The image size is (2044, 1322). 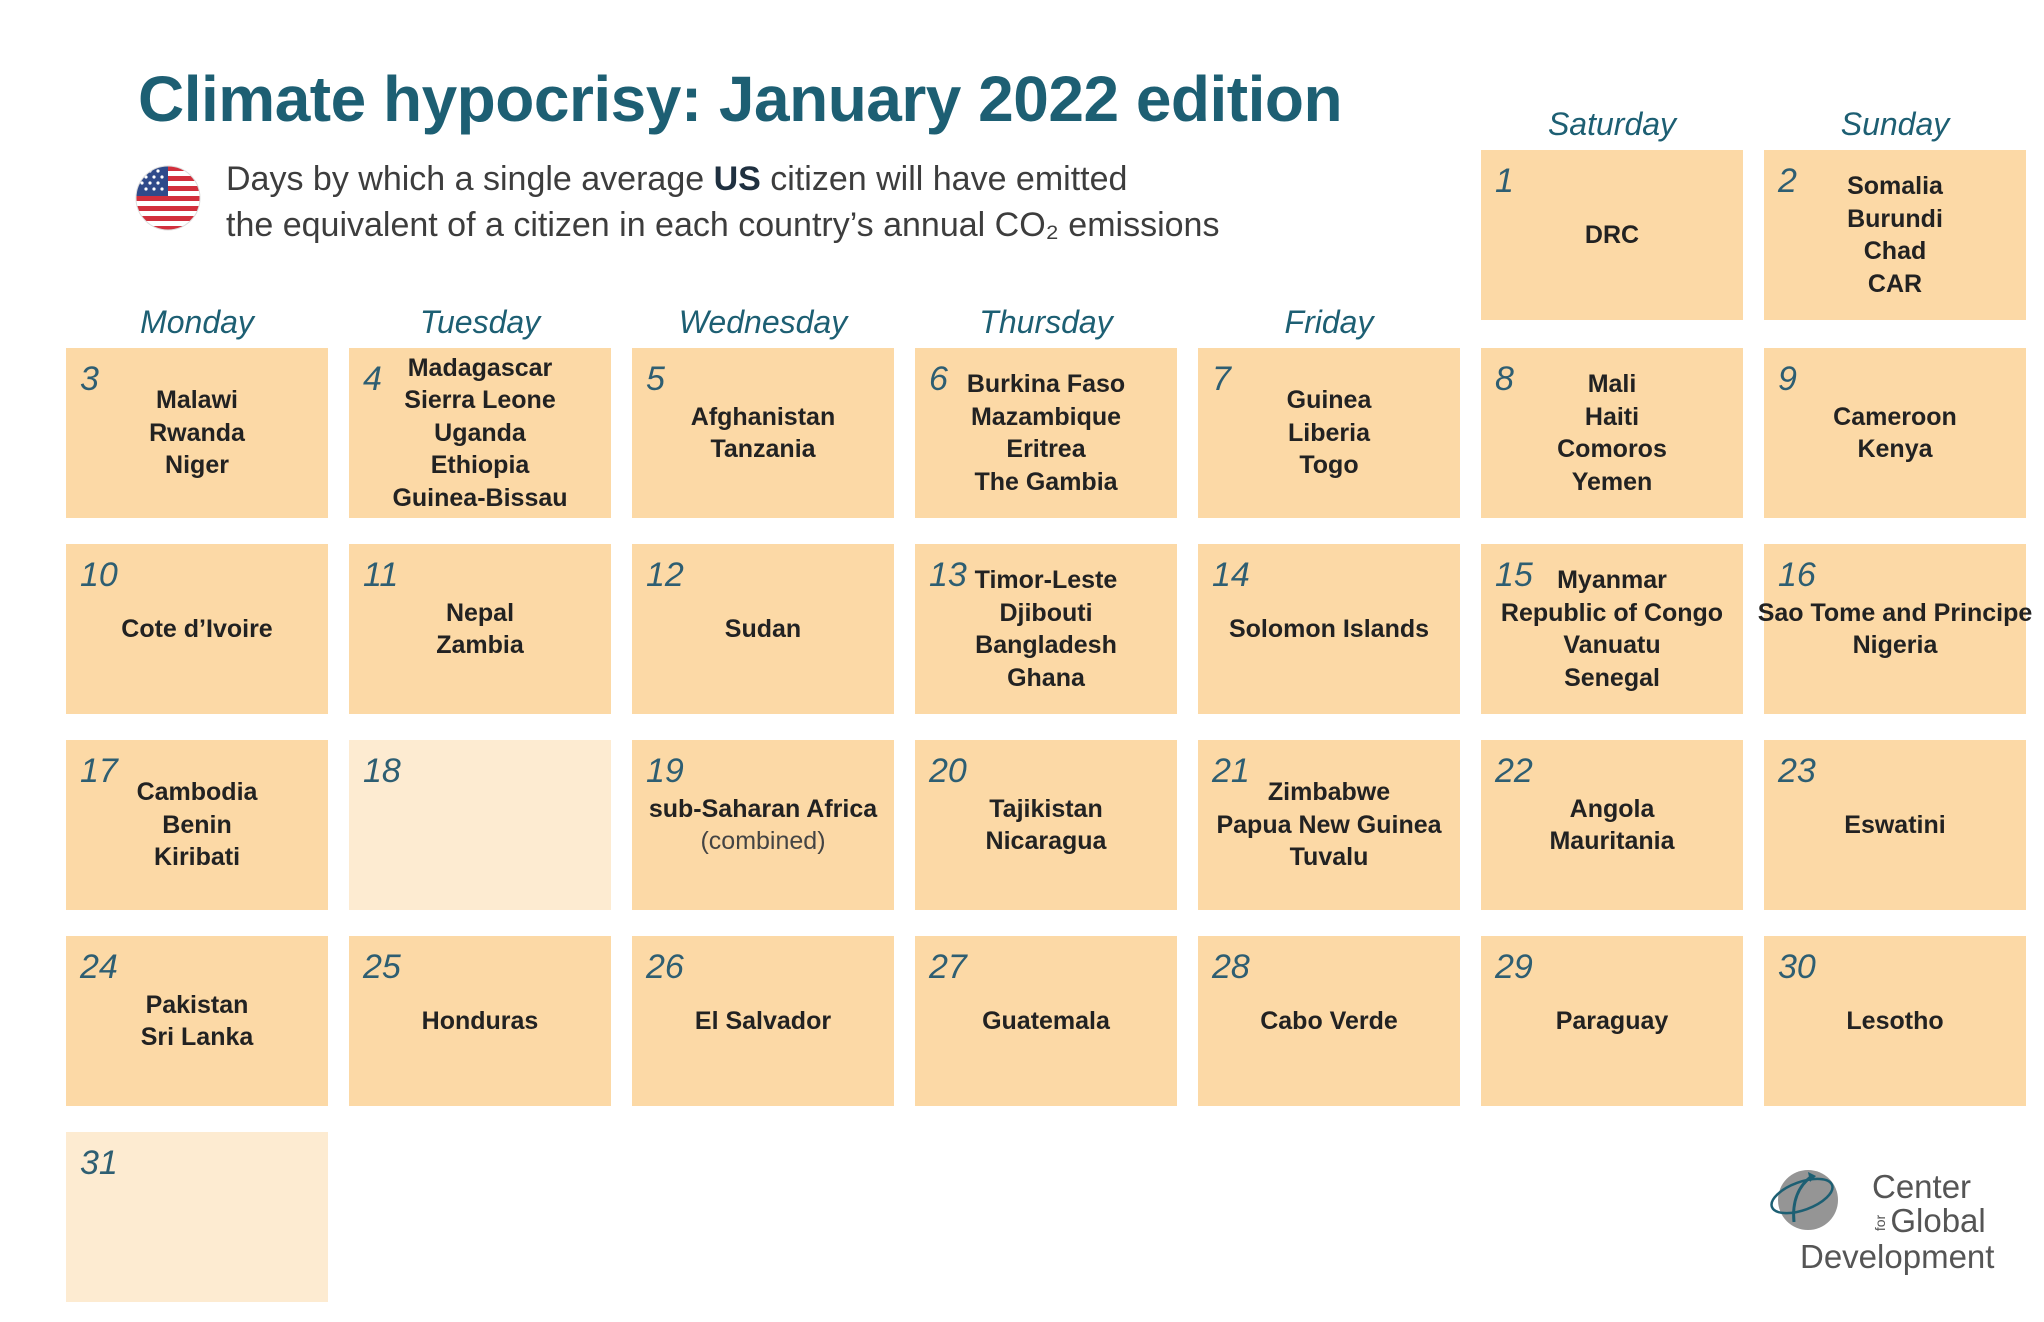 What do you see at coordinates (1046, 629) in the screenshot?
I see `country-list: Timor-Leste Djibouti Bangladesh Ghana` at bounding box center [1046, 629].